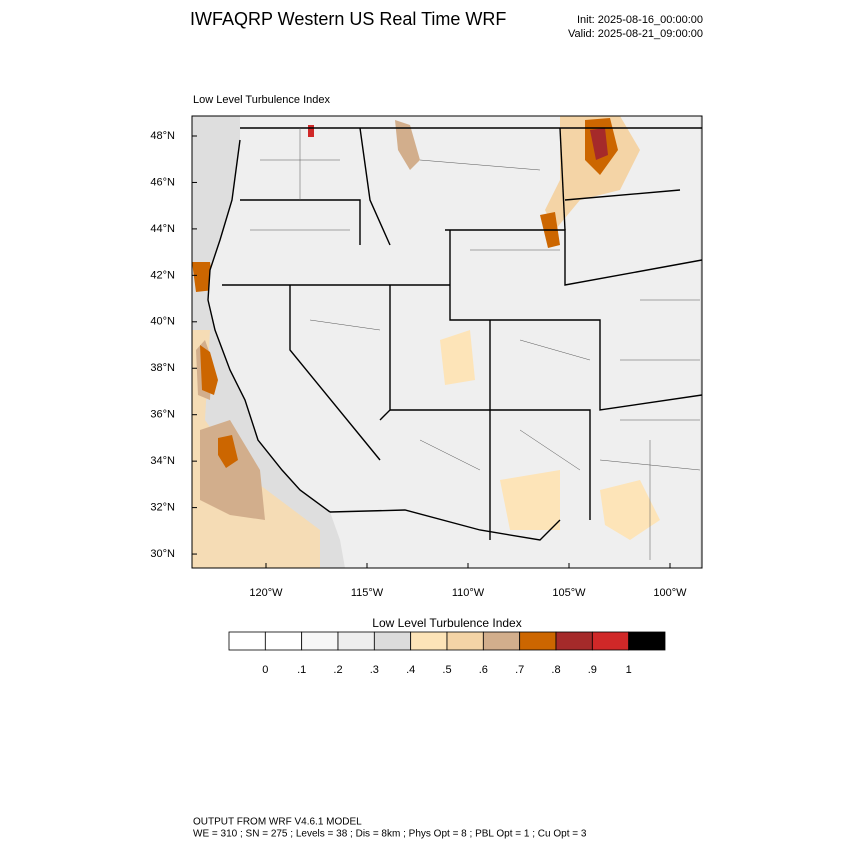 The image size is (850, 850). What do you see at coordinates (162, 136) in the screenshot?
I see `lat-label: 48°N` at bounding box center [162, 136].